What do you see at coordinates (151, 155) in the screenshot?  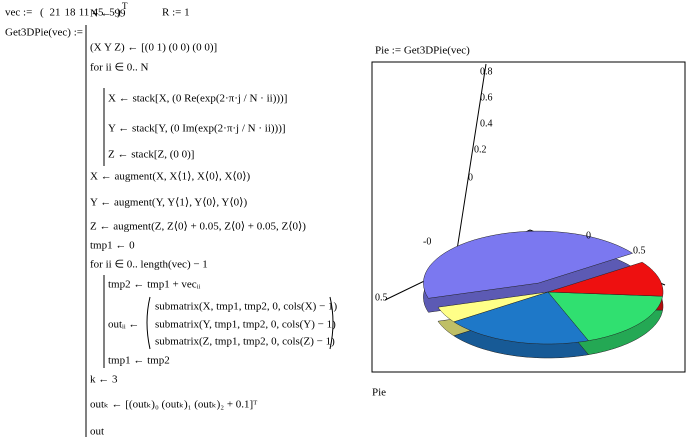 I see `code-line: Z ← stack[Z, (0 0)]` at bounding box center [151, 155].